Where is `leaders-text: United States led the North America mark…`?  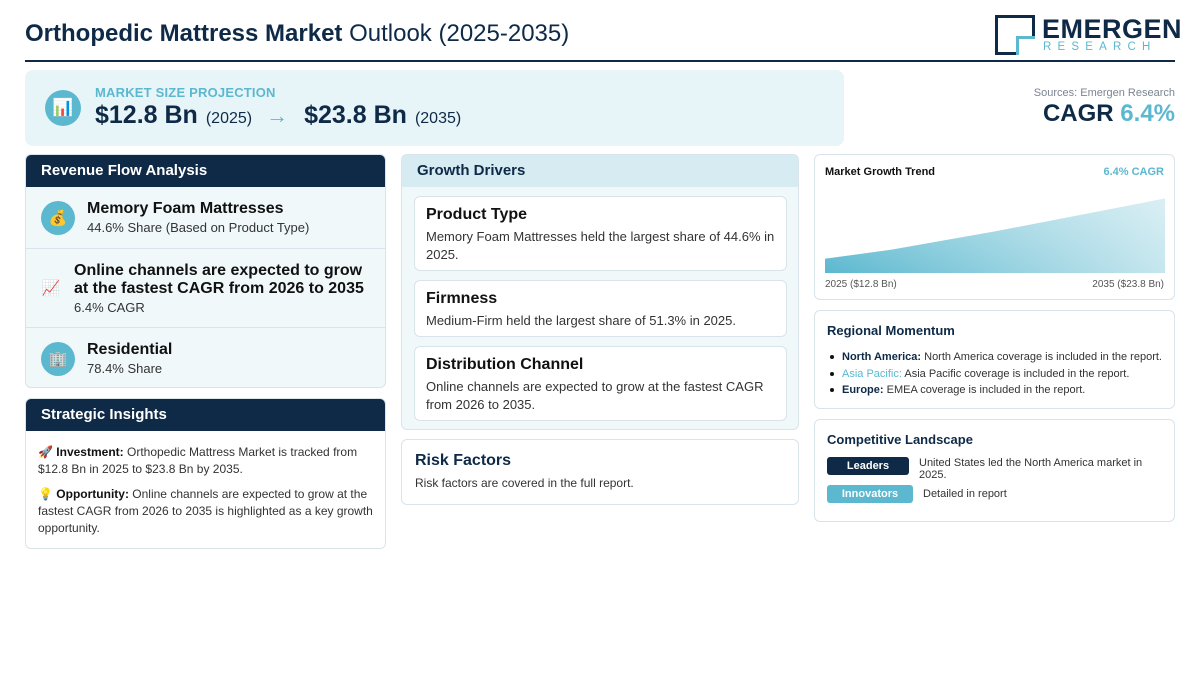
leaders-text: United States led the North America mark… is located at coordinates (1031, 469).